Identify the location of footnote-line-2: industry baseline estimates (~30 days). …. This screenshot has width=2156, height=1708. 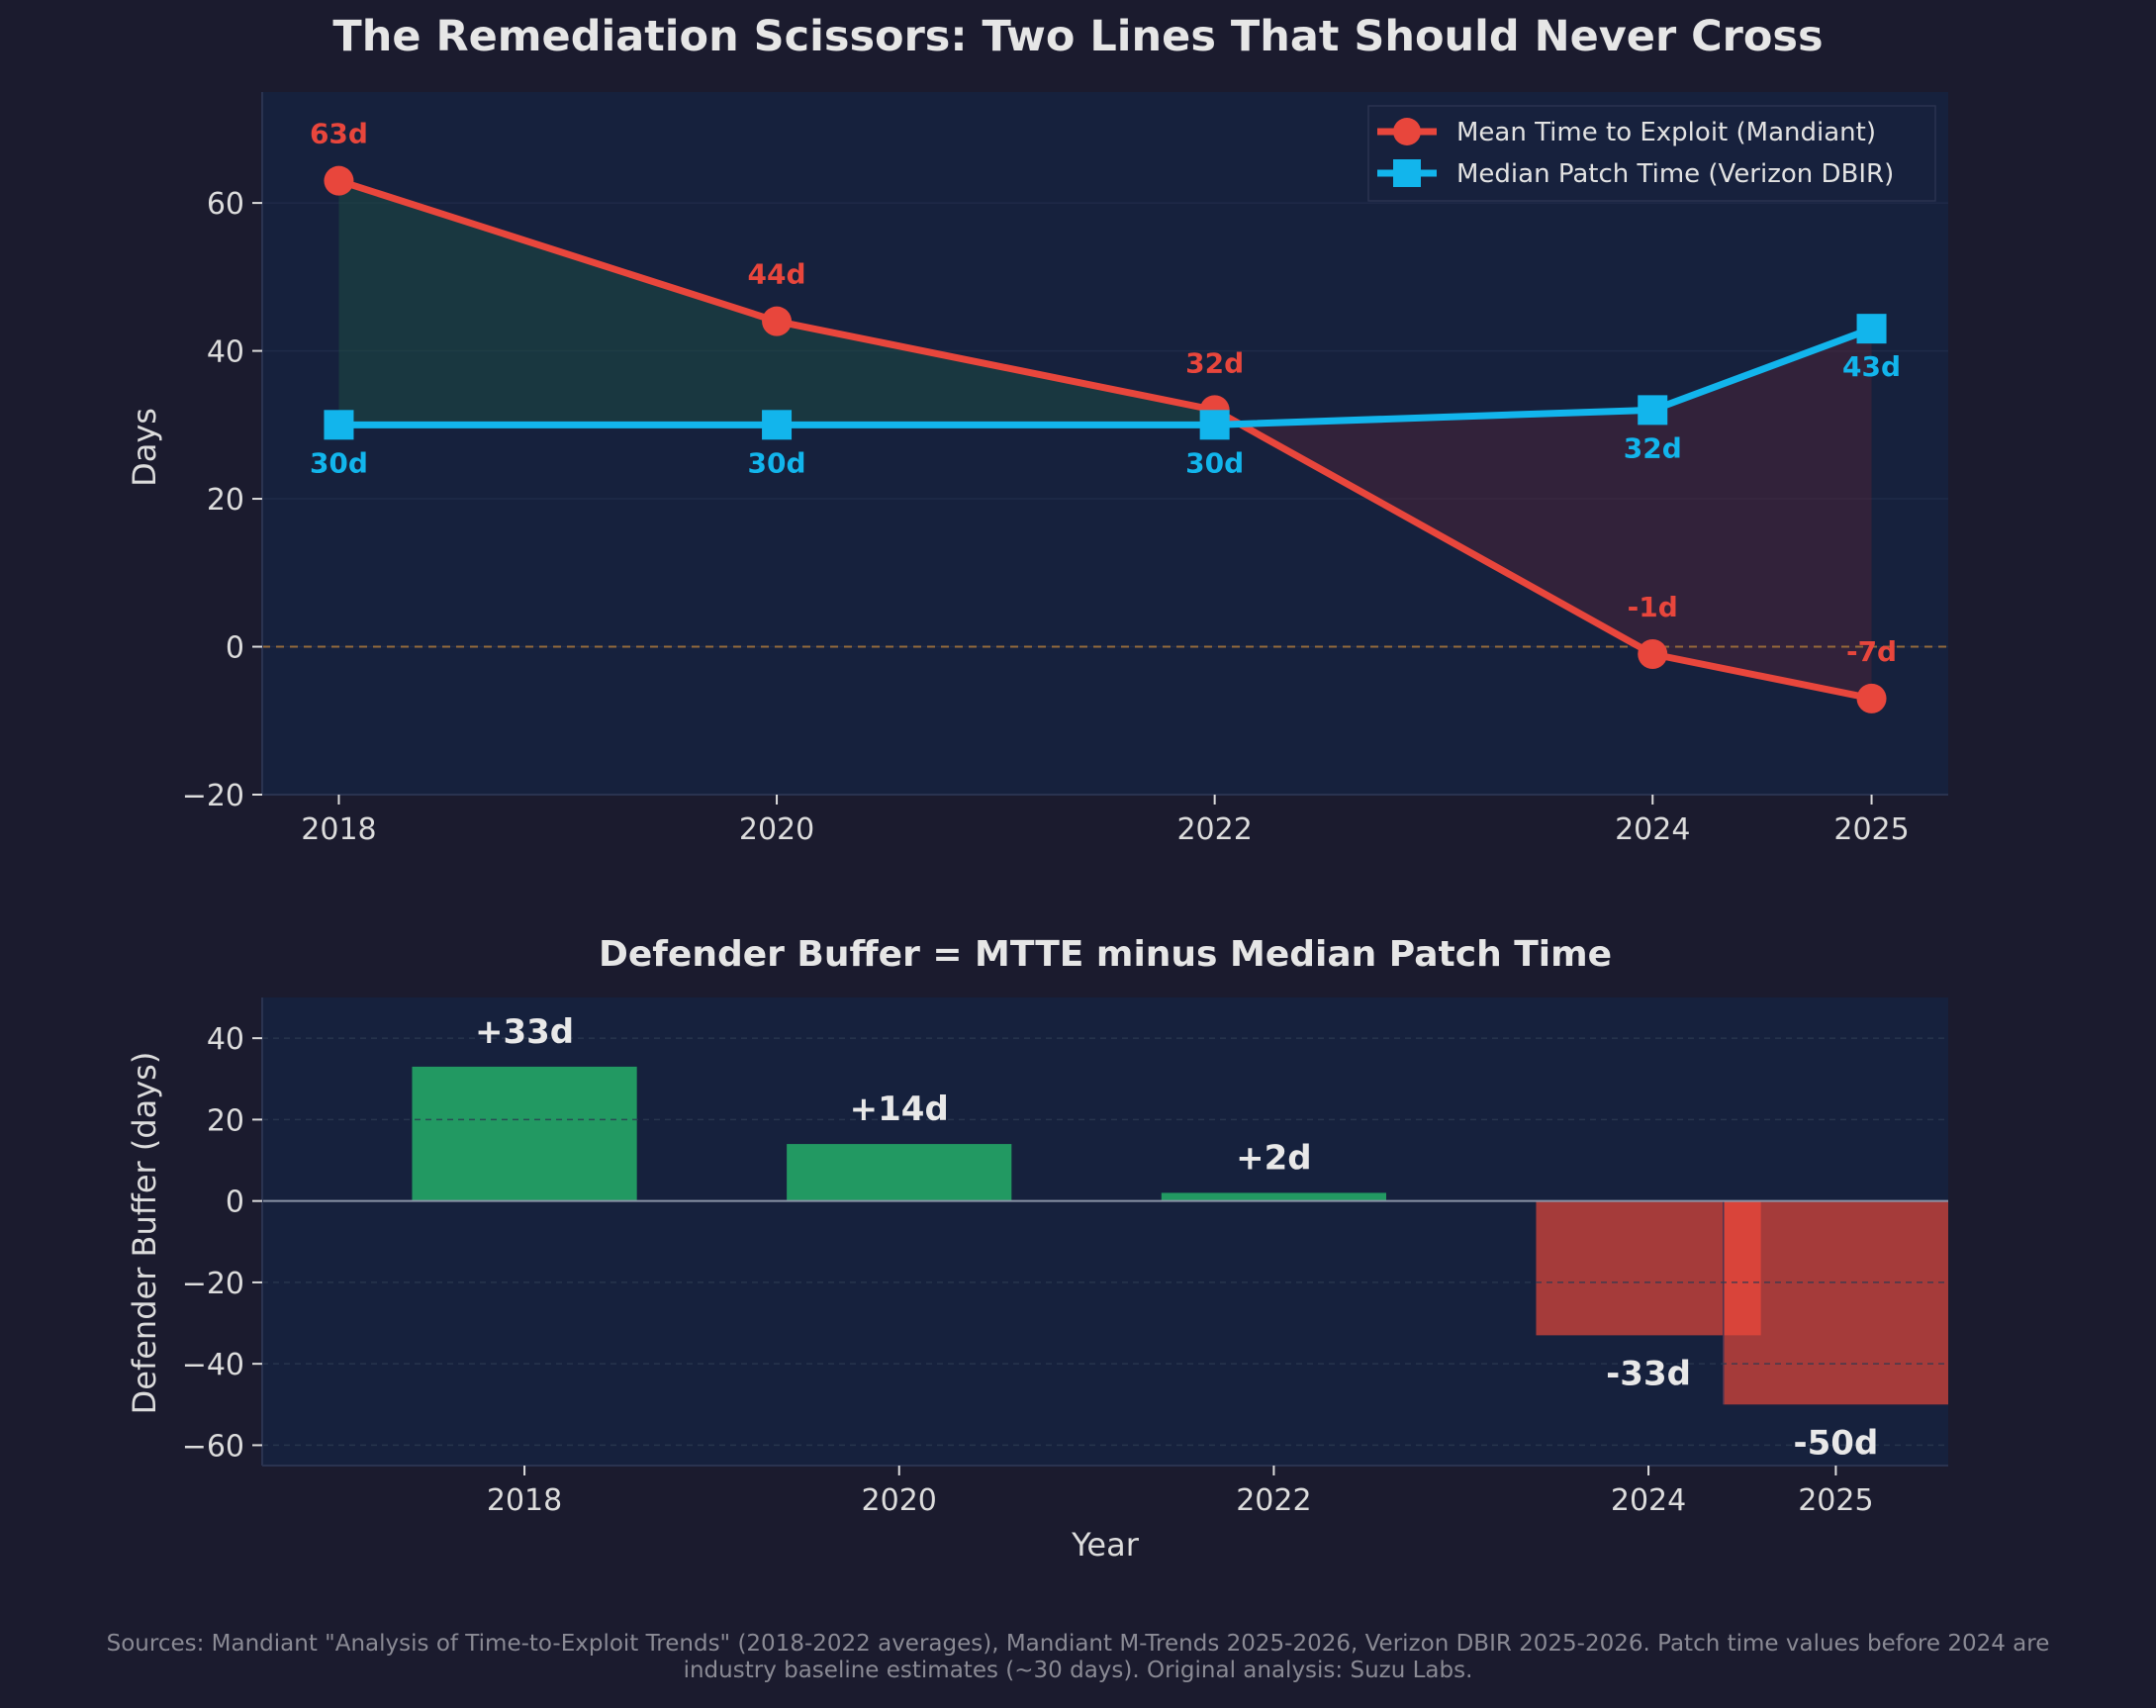
(1078, 1670).